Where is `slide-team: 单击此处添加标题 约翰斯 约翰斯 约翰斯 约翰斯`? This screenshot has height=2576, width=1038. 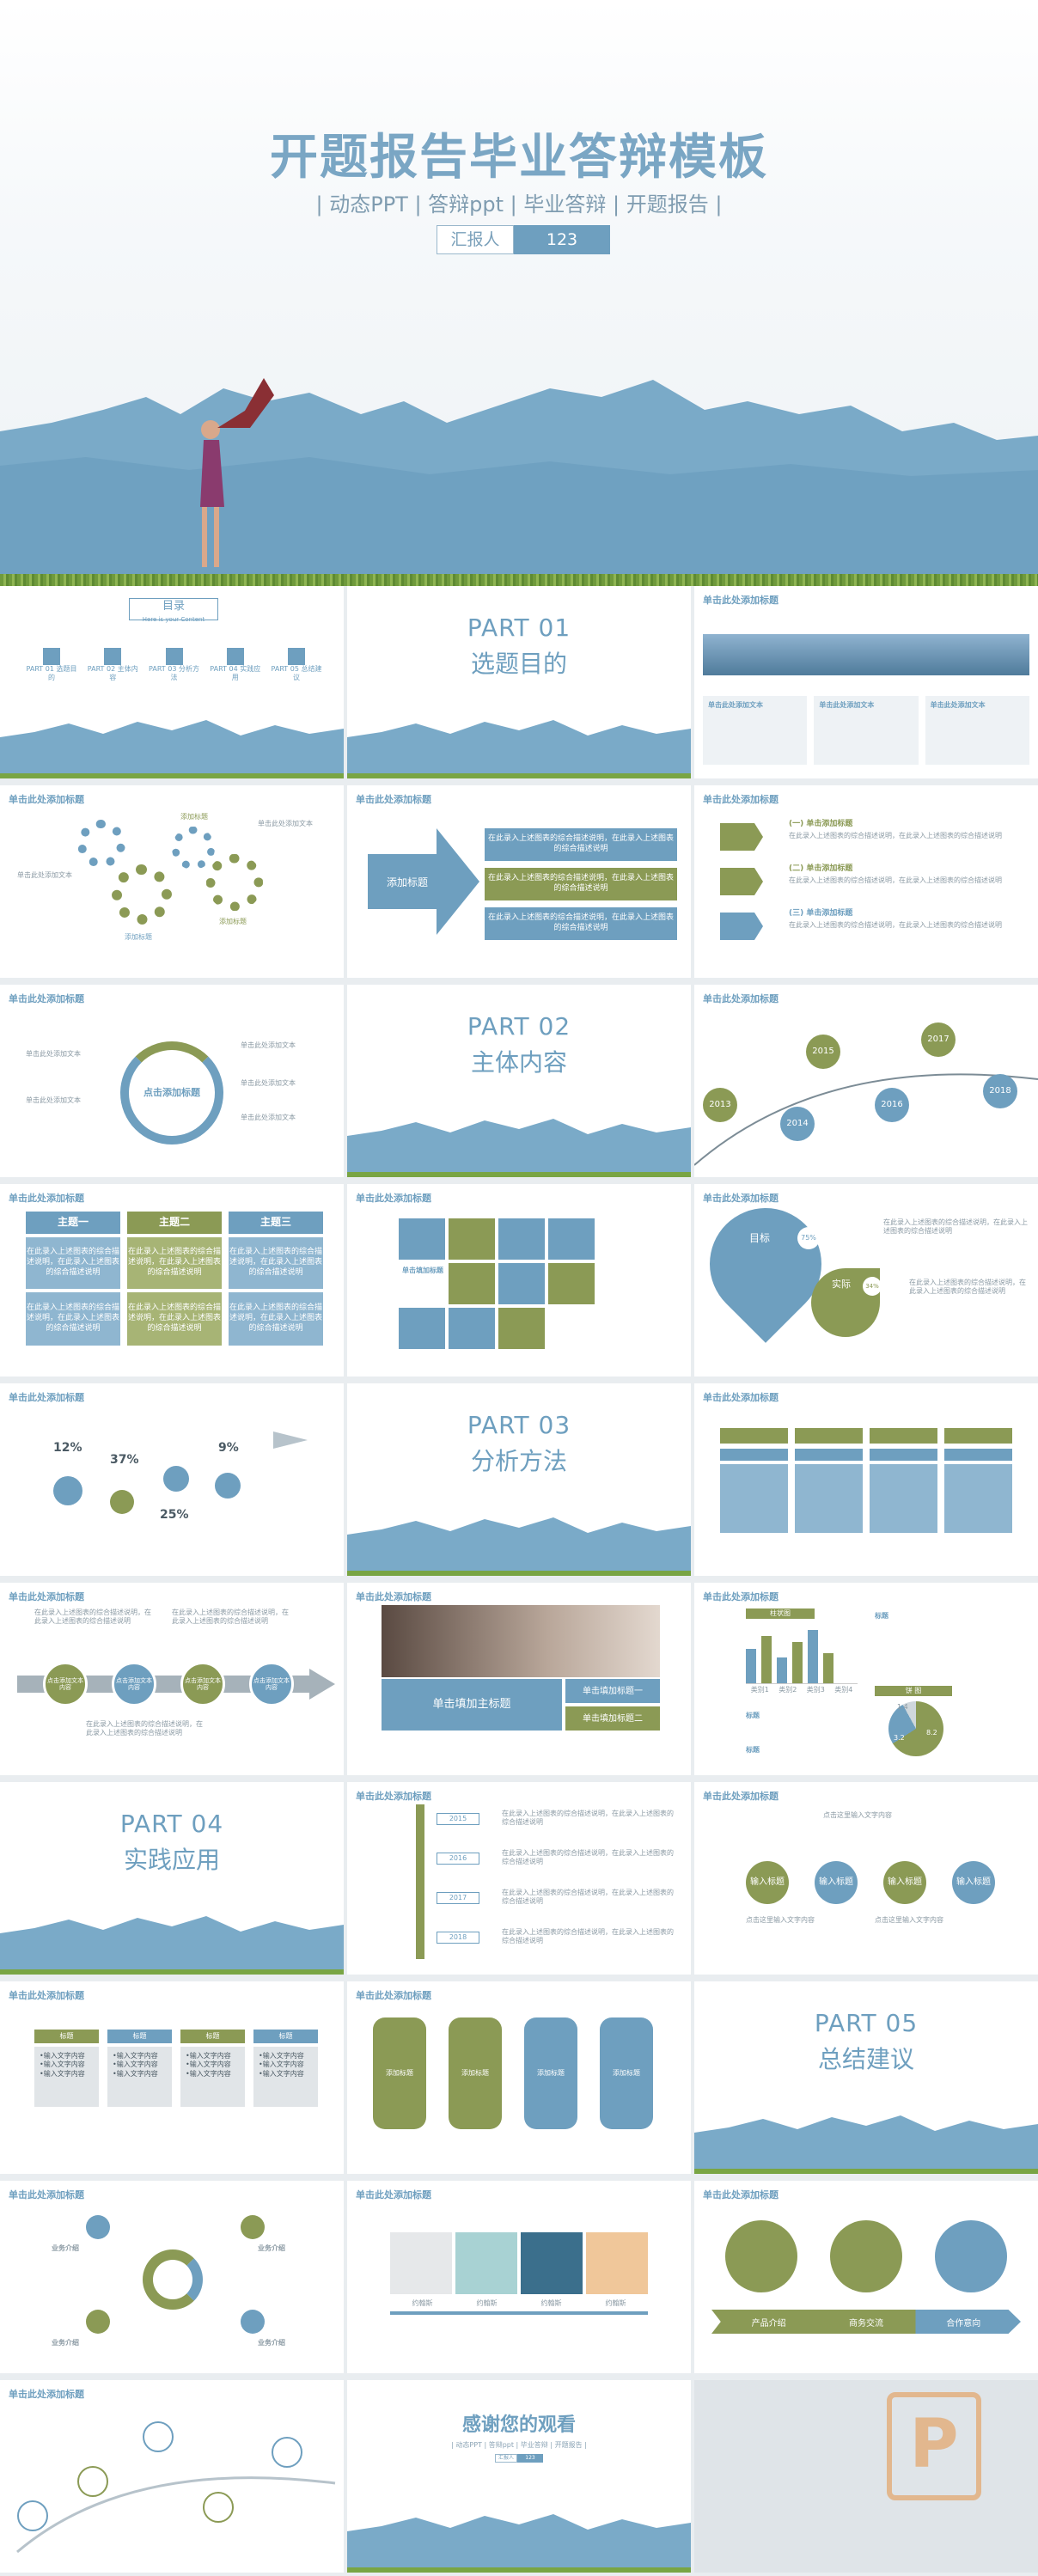 slide-team: 单击此处添加标题 约翰斯 约翰斯 约翰斯 约翰斯 is located at coordinates (520, 2277).